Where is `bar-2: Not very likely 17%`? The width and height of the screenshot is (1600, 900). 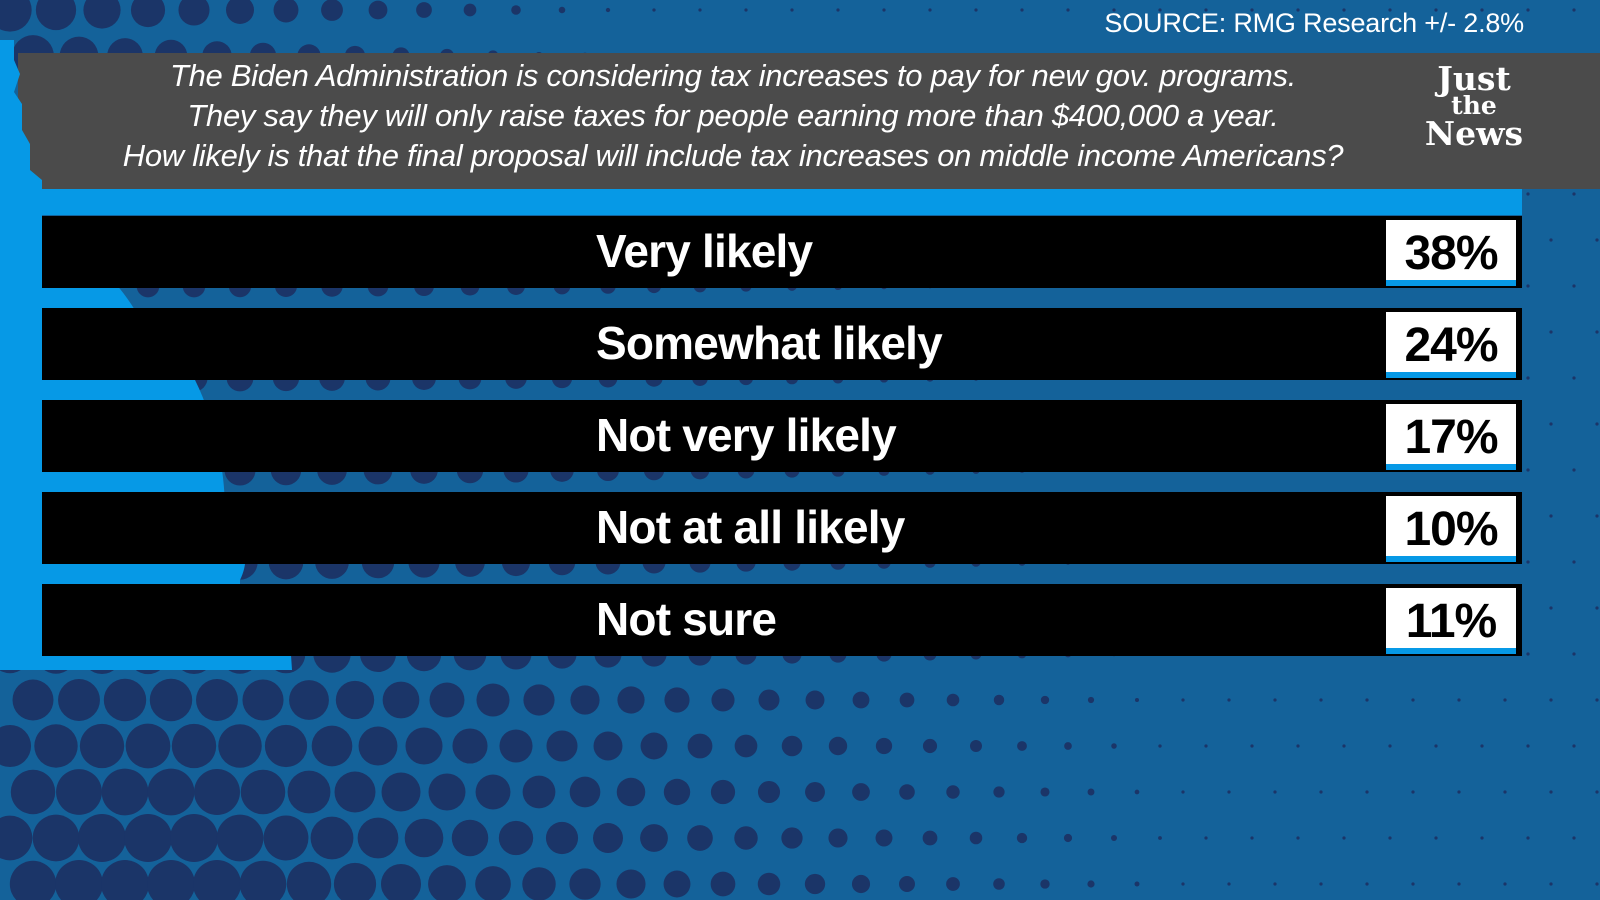
bar-2: Not very likely 17% is located at coordinates (782, 436).